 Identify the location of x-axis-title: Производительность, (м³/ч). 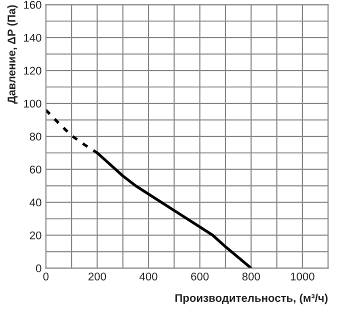
(251, 299).